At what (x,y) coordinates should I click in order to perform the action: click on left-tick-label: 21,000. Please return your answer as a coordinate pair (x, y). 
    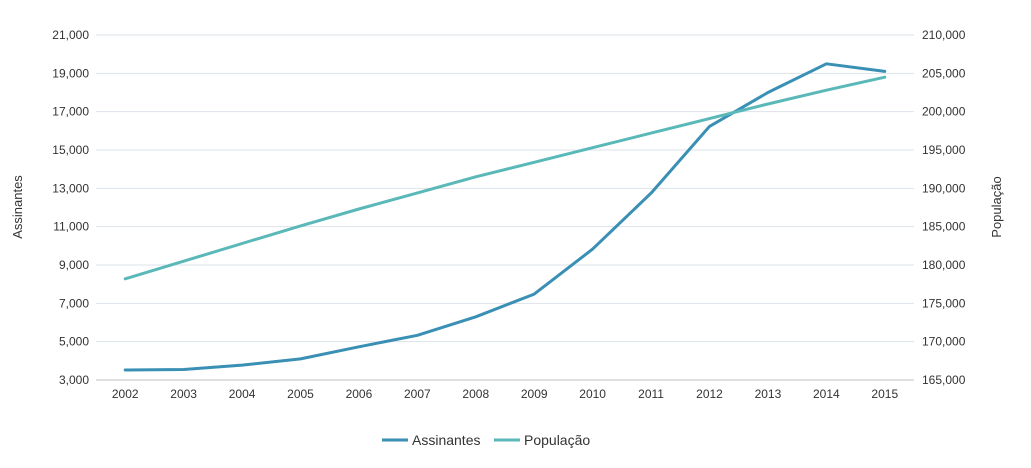
    Looking at the image, I should click on (70, 35).